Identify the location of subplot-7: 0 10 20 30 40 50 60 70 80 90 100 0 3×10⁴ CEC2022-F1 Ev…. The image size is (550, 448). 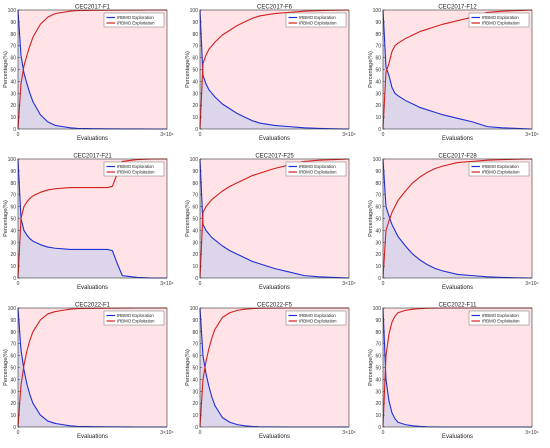
(88, 372).